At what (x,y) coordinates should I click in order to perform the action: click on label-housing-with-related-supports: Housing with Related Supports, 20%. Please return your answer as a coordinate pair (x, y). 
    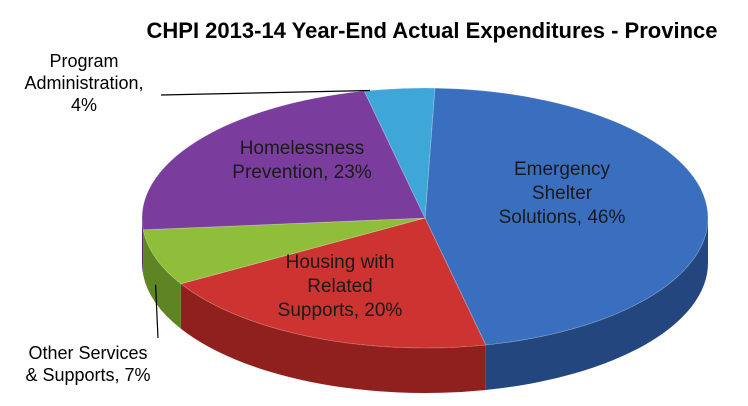
    Looking at the image, I should click on (340, 286).